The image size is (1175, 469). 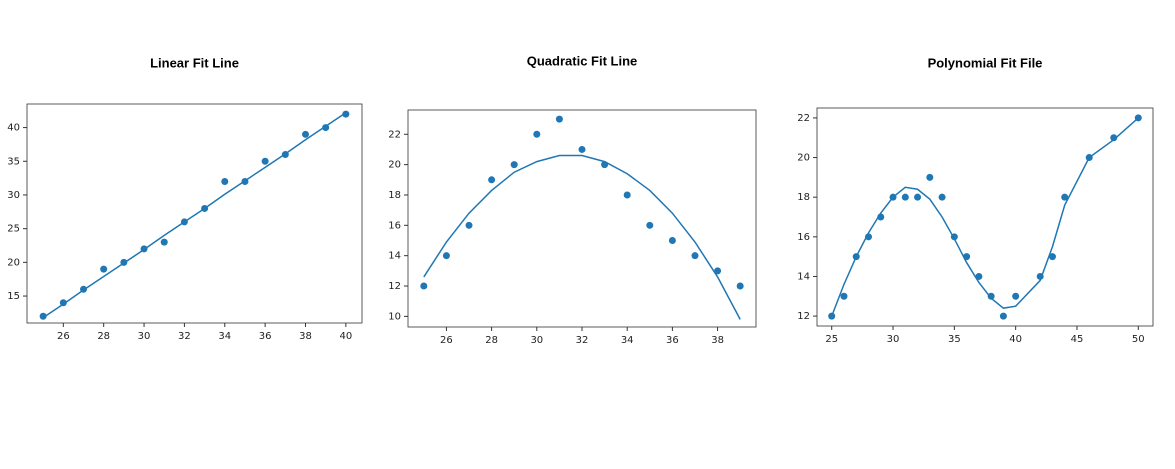 What do you see at coordinates (13, 195) in the screenshot?
I see `y-tick-label: 30` at bounding box center [13, 195].